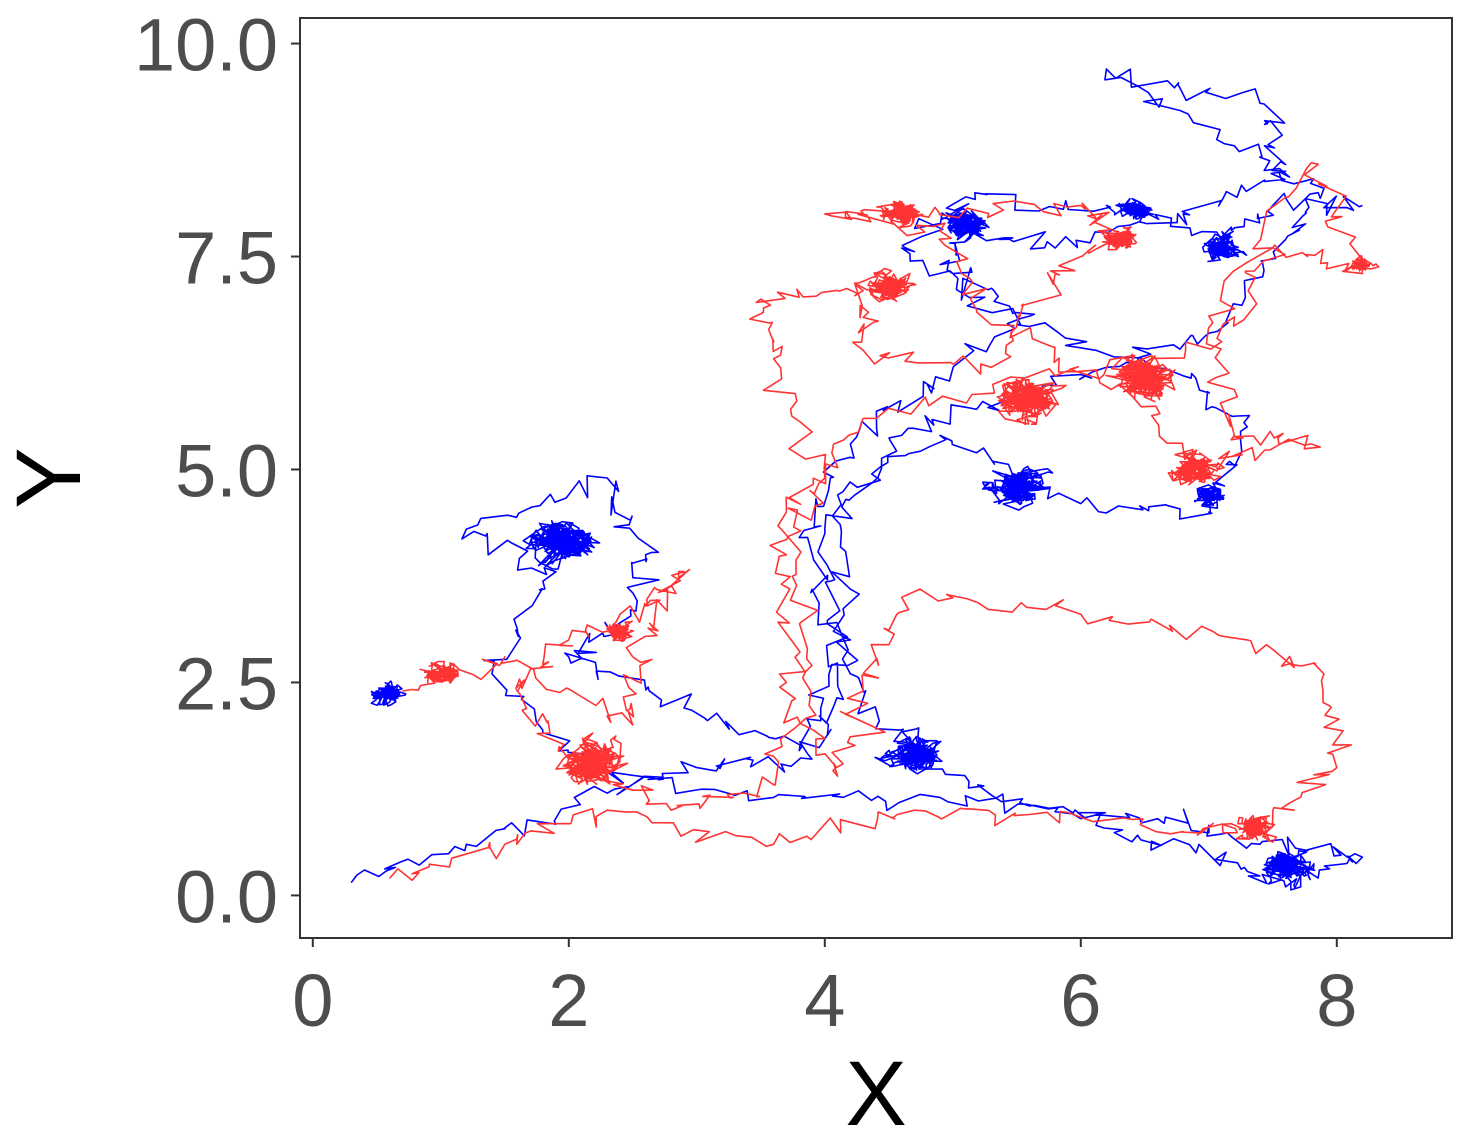 The width and height of the screenshot is (1462, 1135). Describe the element at coordinates (312, 1000) in the screenshot. I see `x-tick-label: 0` at that location.